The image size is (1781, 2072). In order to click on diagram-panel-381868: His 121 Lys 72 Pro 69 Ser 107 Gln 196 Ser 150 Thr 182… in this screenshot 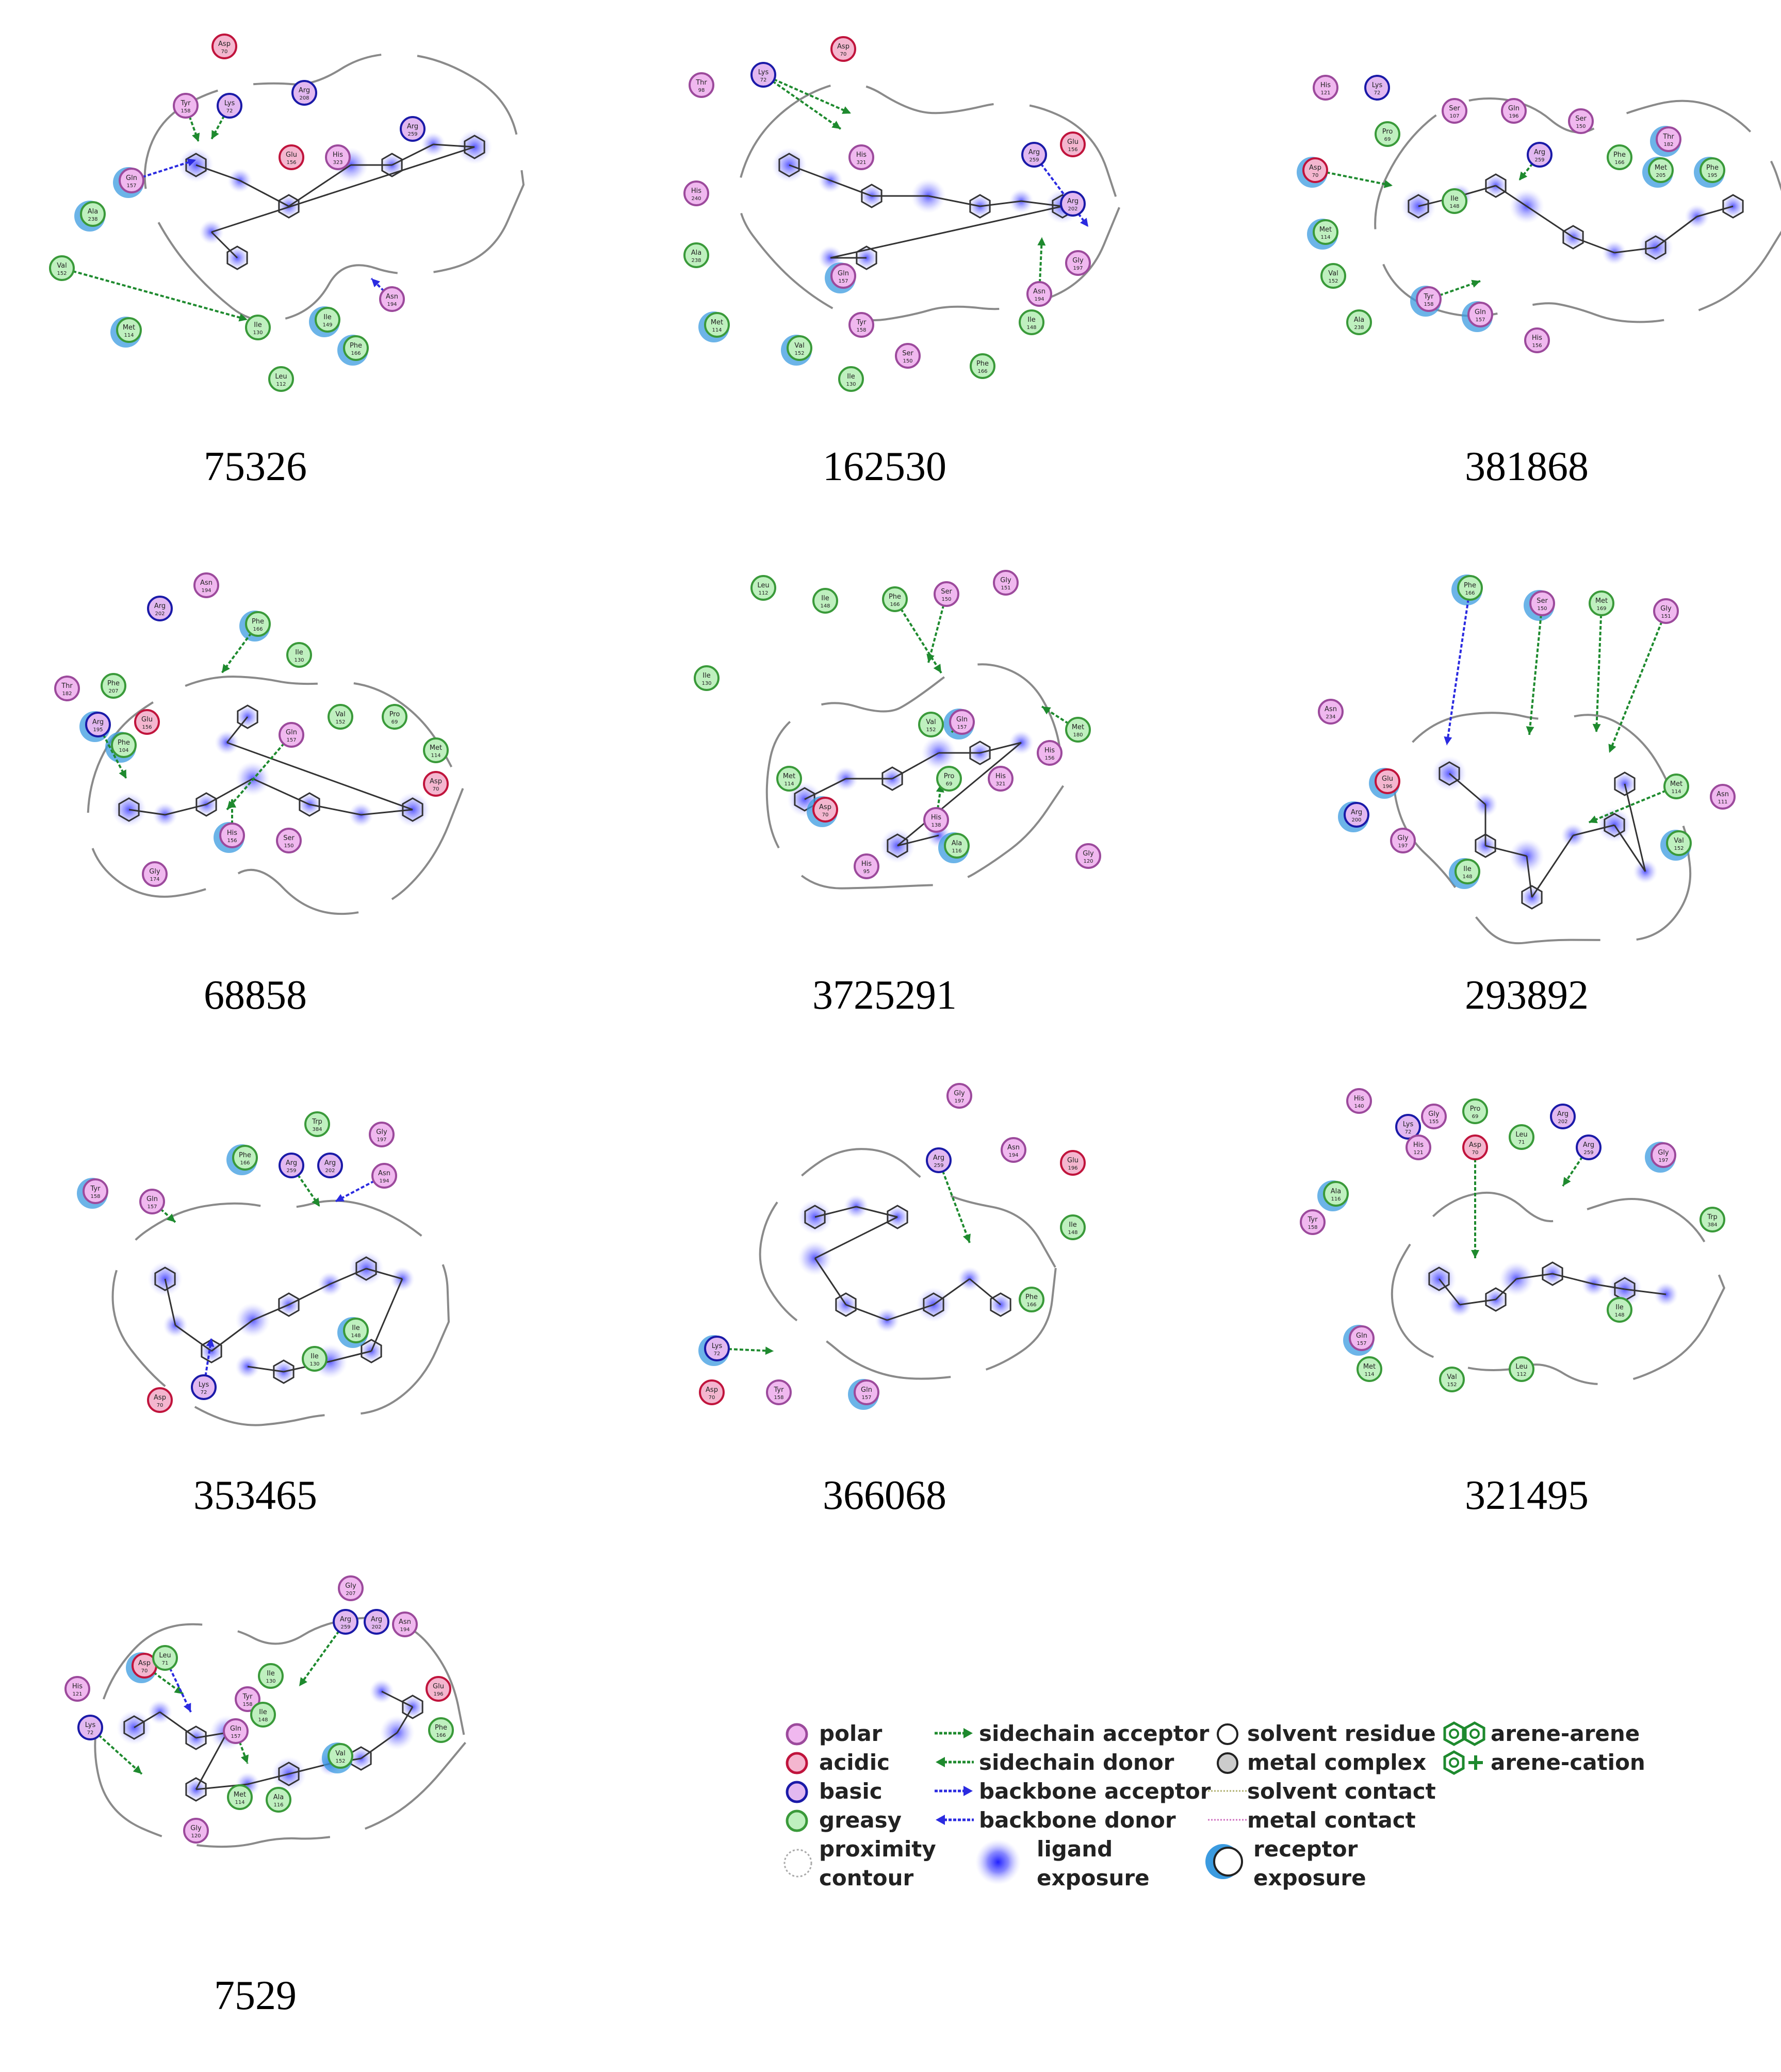, I will do `click(1533, 216)`.